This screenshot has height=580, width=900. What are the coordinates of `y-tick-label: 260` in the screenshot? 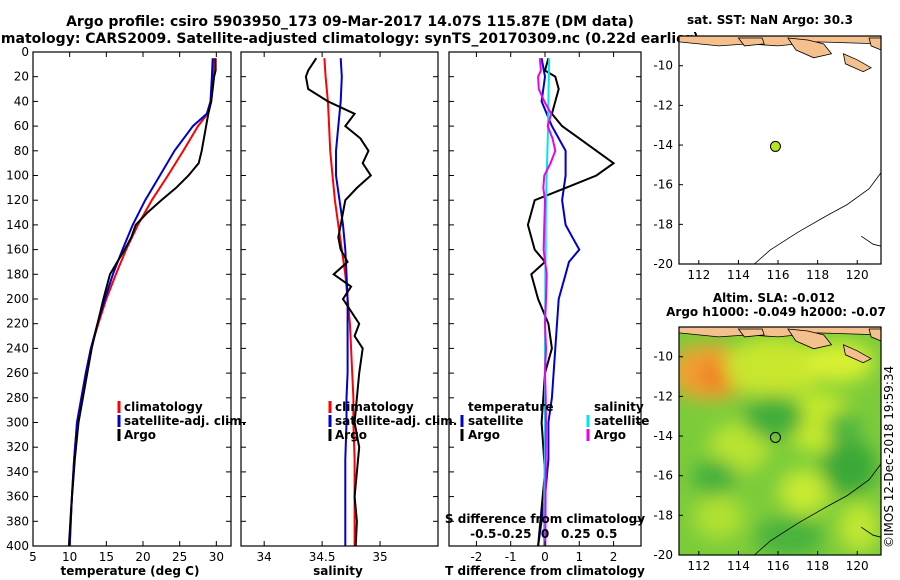 It's located at (17, 373).